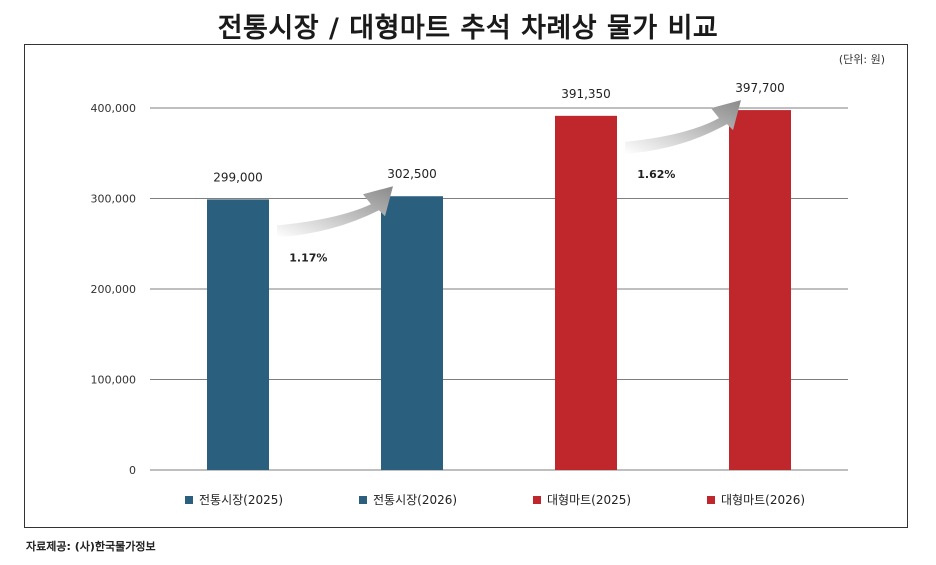 Image resolution: width=936 pixels, height=565 pixels. I want to click on value-label: 302,500, so click(412, 174).